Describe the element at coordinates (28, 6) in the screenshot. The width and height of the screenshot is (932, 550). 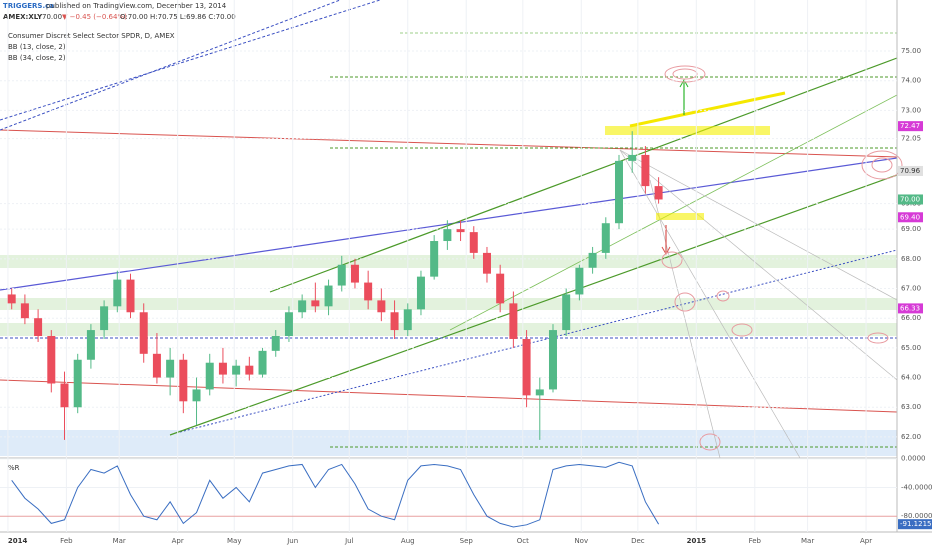
I see `publisher: TRIGGERS.ca` at that location.